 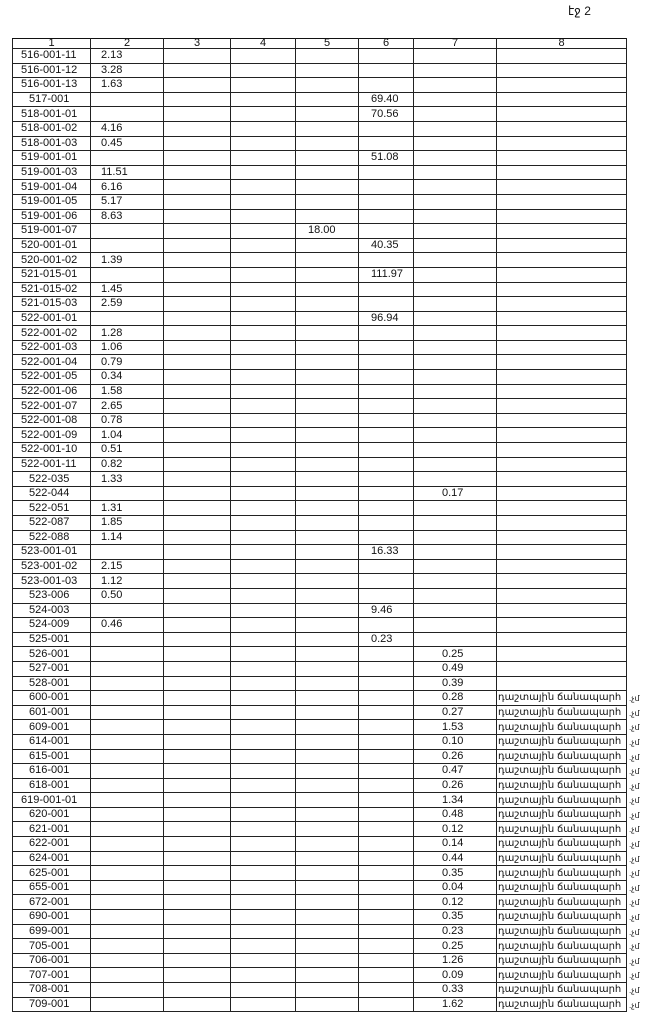 What do you see at coordinates (51, 595) in the screenshot?
I see `parcel-code: 523-006` at bounding box center [51, 595].